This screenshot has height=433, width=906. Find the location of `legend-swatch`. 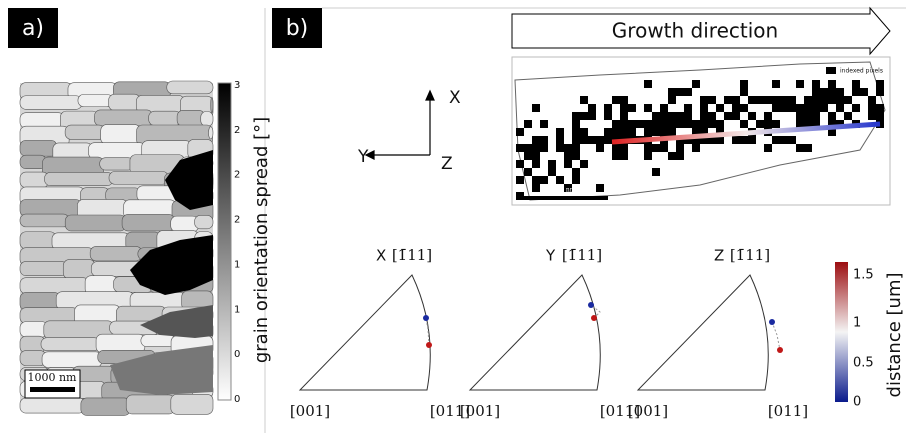

legend-swatch is located at coordinates (831, 70).